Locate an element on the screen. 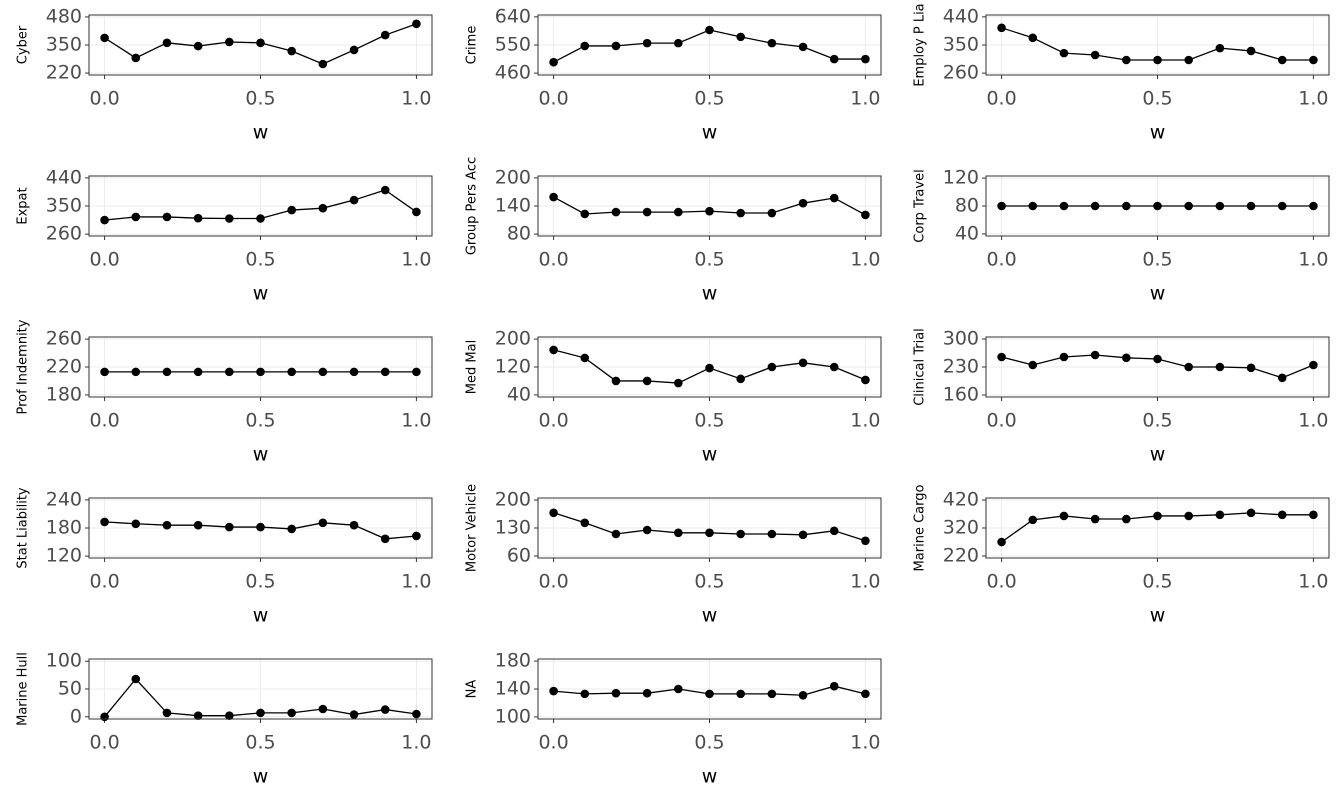 The height and width of the screenshot is (810, 1344). y-tick-label: 260 is located at coordinates (961, 73).